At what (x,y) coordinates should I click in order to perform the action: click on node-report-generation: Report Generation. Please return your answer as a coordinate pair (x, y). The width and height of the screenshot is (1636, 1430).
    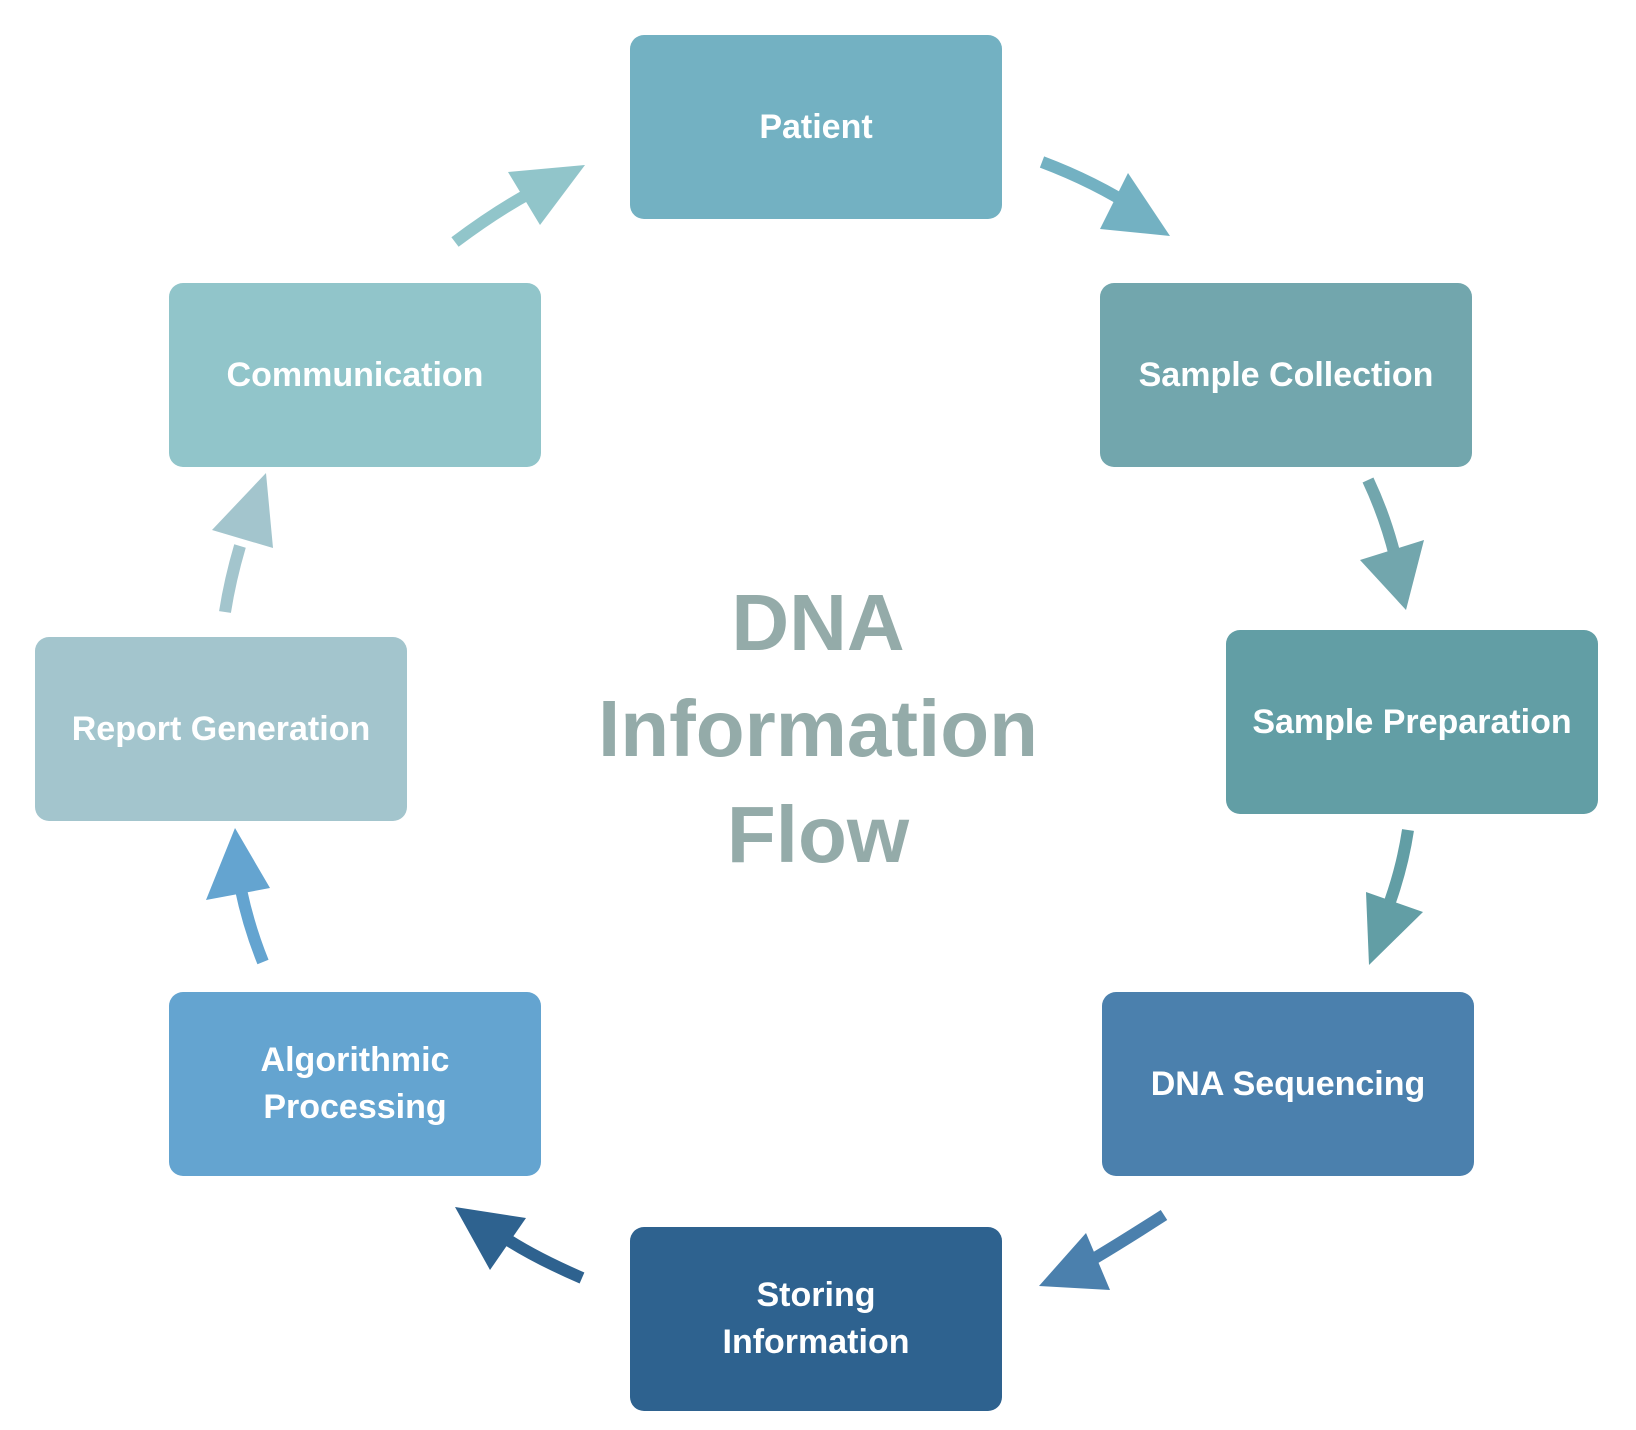
    Looking at the image, I should click on (221, 729).